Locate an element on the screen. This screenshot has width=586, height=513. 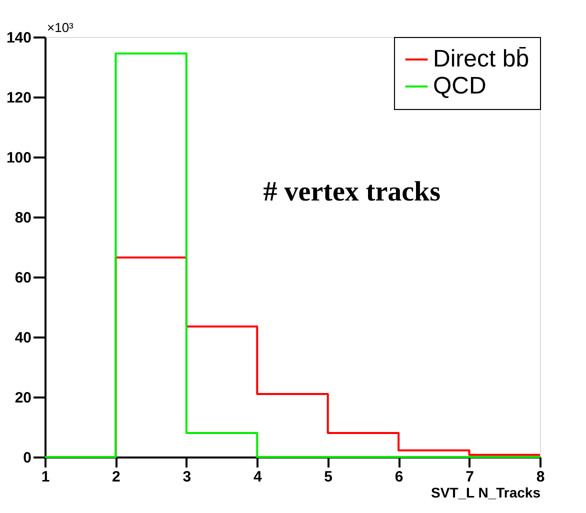
x-tick-label: 5 is located at coordinates (328, 477).